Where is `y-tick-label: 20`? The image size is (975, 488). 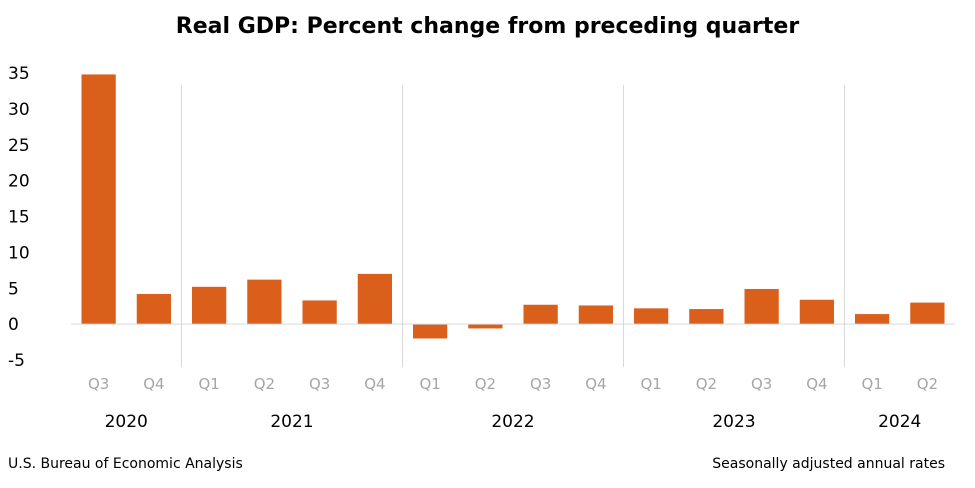
y-tick-label: 20 is located at coordinates (19, 182).